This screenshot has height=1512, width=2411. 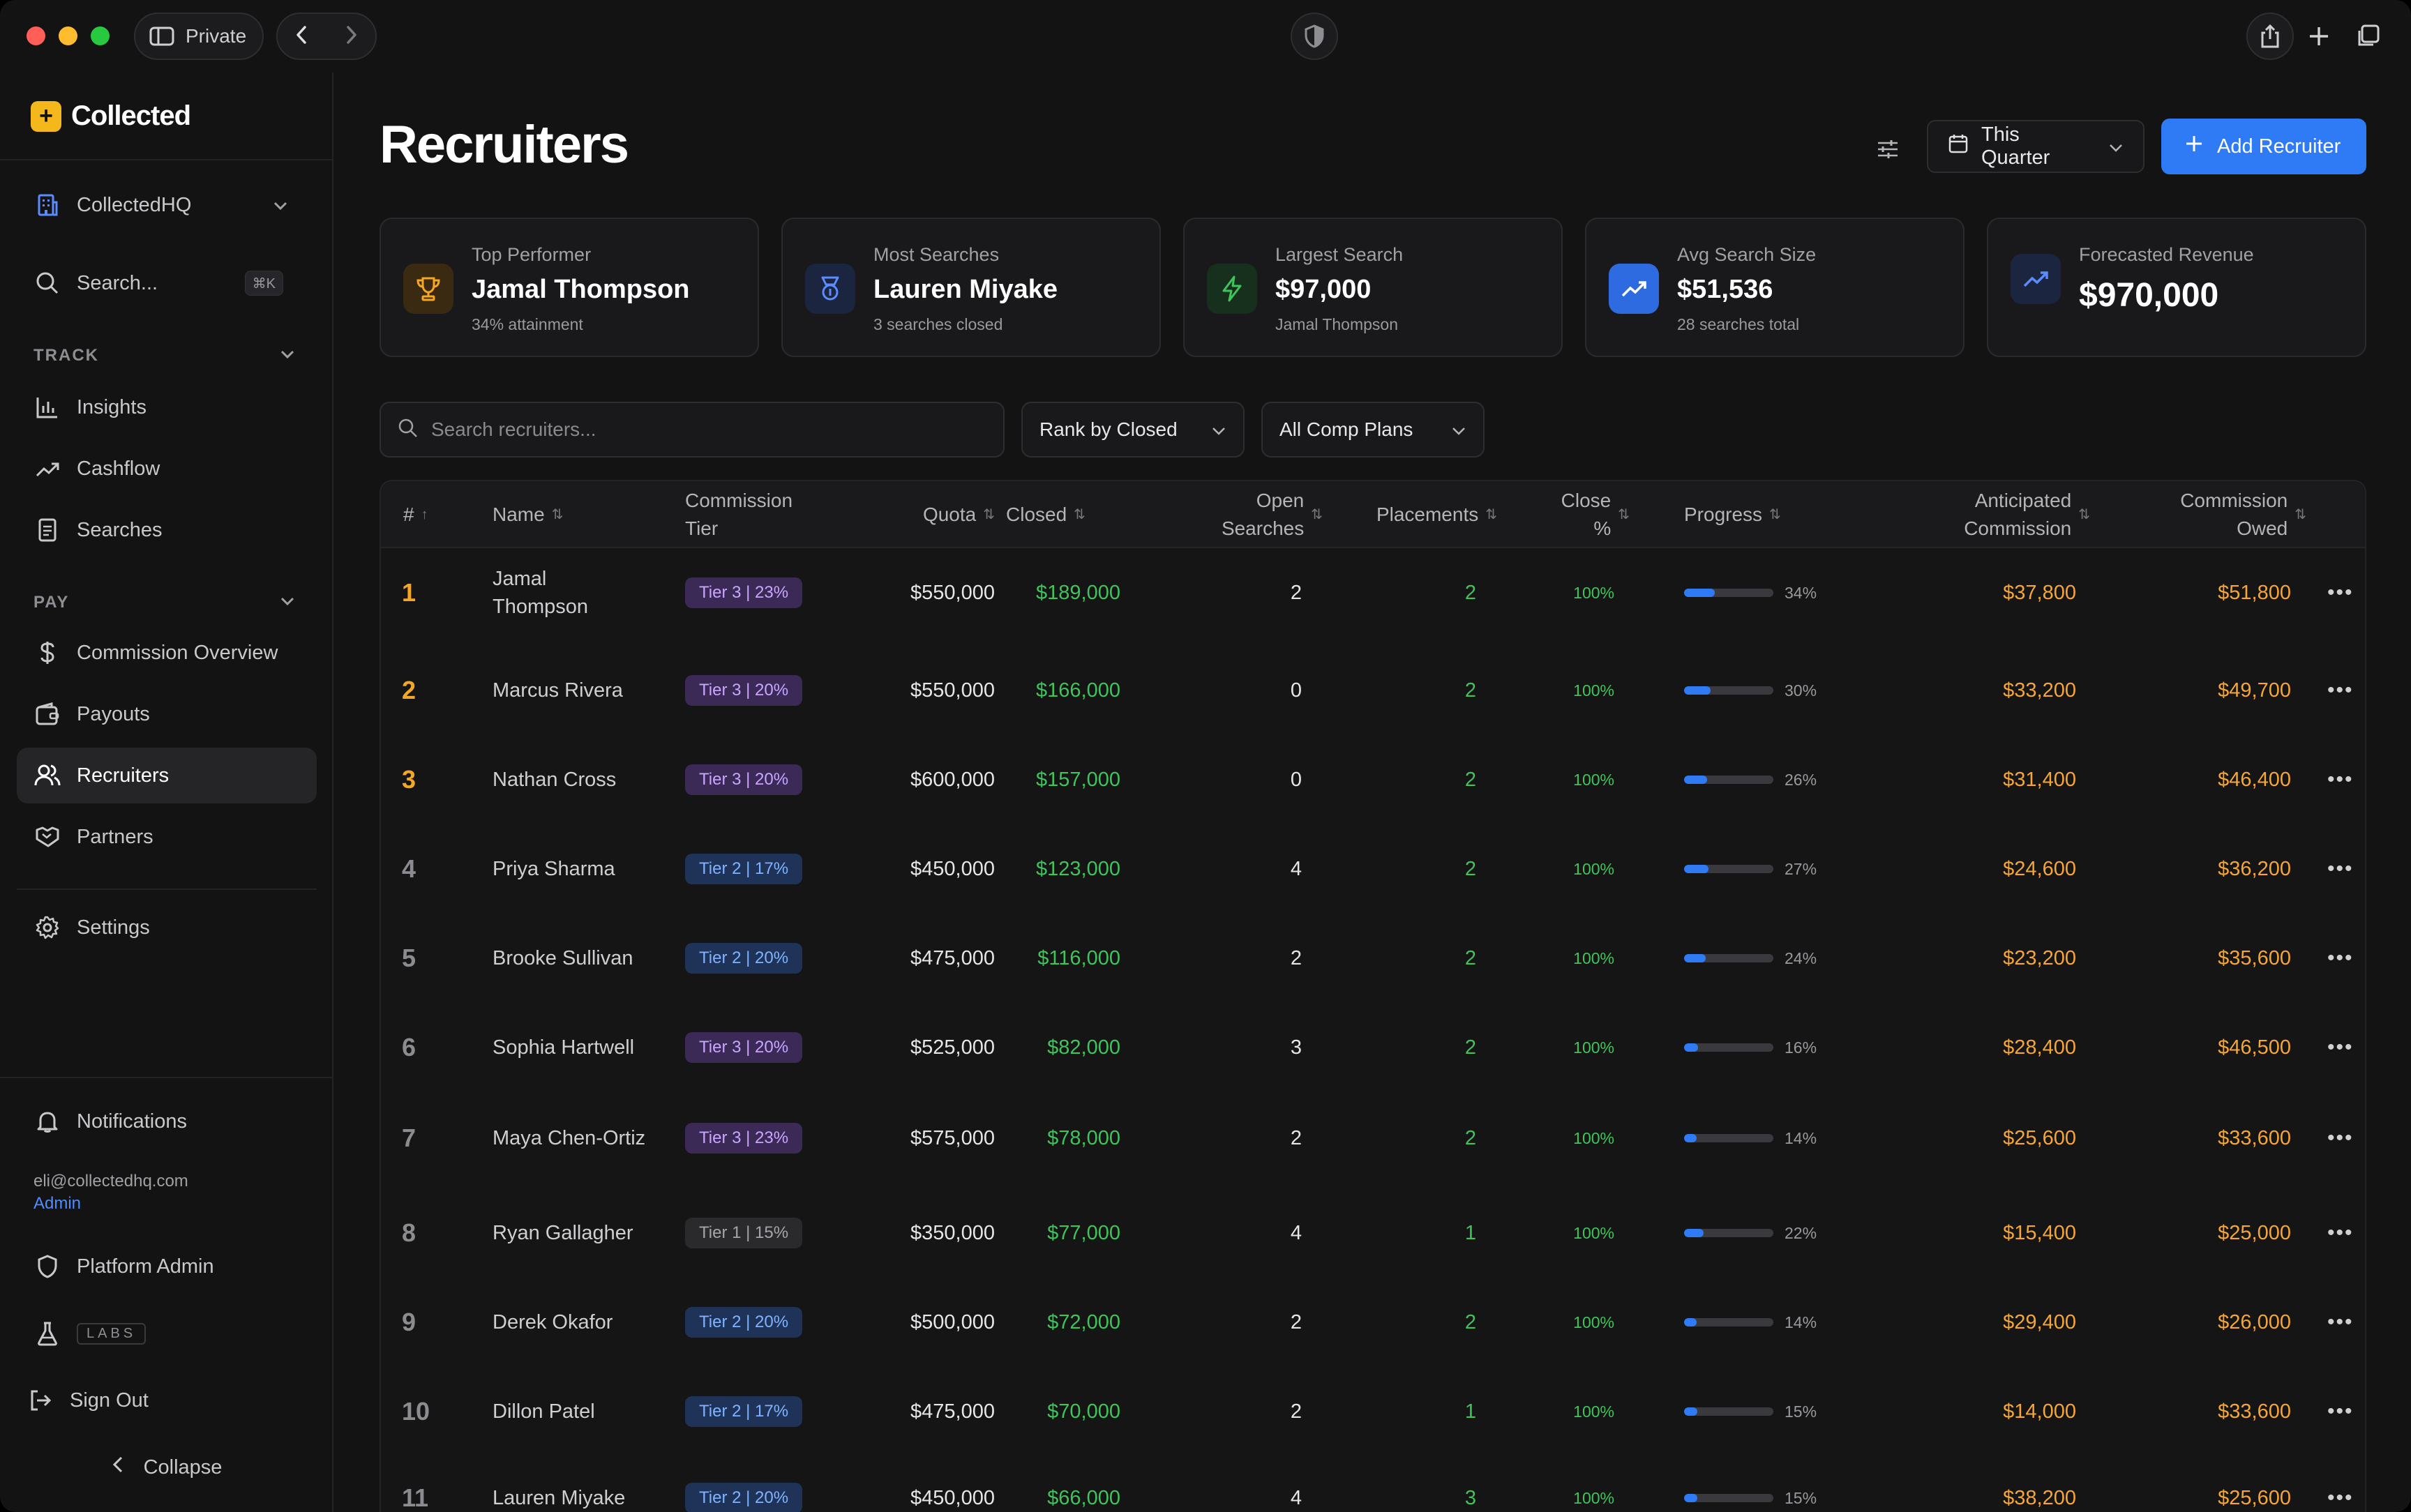 I want to click on col-open-searches: Open Searches ⇅, so click(x=1272, y=514).